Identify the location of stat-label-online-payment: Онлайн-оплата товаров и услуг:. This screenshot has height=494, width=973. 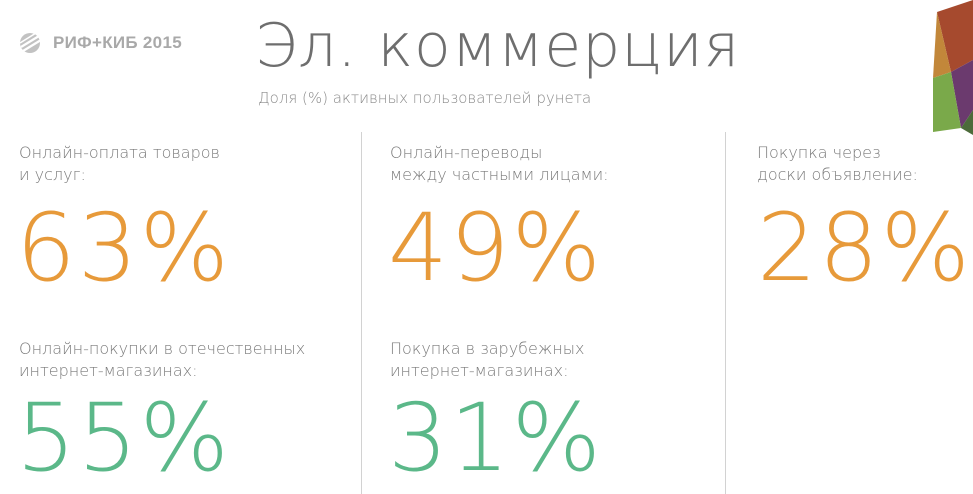
(119, 163).